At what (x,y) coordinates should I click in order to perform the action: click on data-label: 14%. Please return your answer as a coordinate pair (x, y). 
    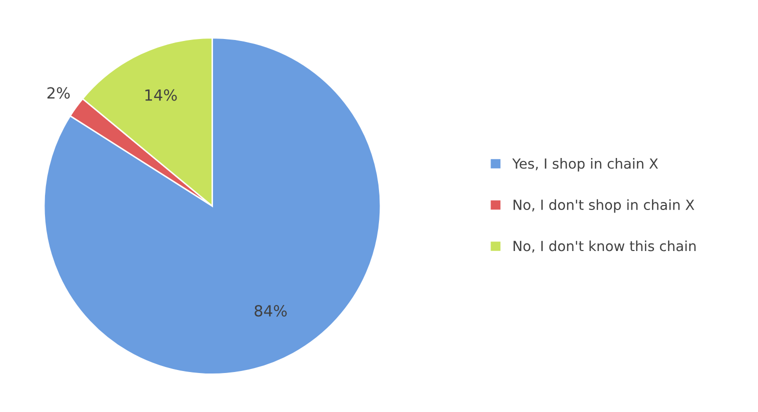
    Looking at the image, I should click on (161, 95).